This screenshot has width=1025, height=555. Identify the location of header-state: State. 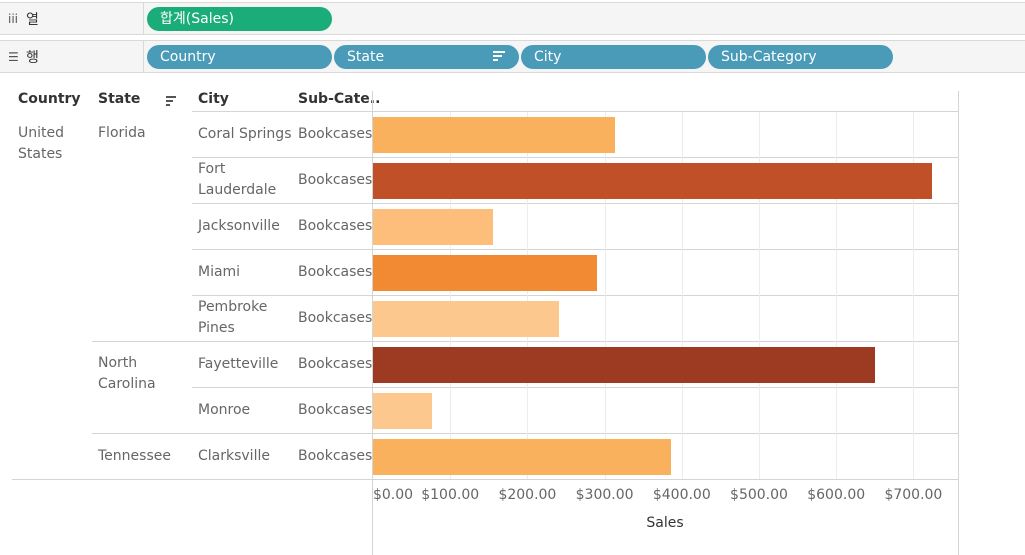
(119, 99).